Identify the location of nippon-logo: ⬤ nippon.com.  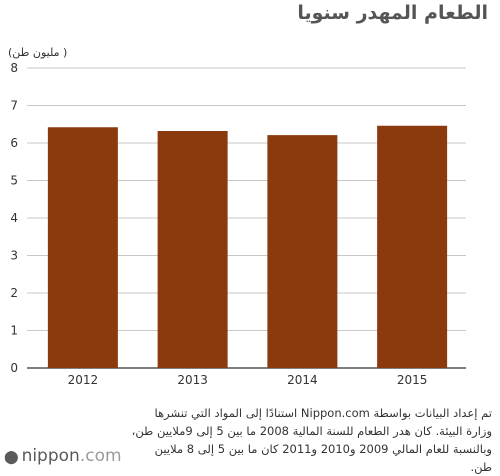
(63, 456).